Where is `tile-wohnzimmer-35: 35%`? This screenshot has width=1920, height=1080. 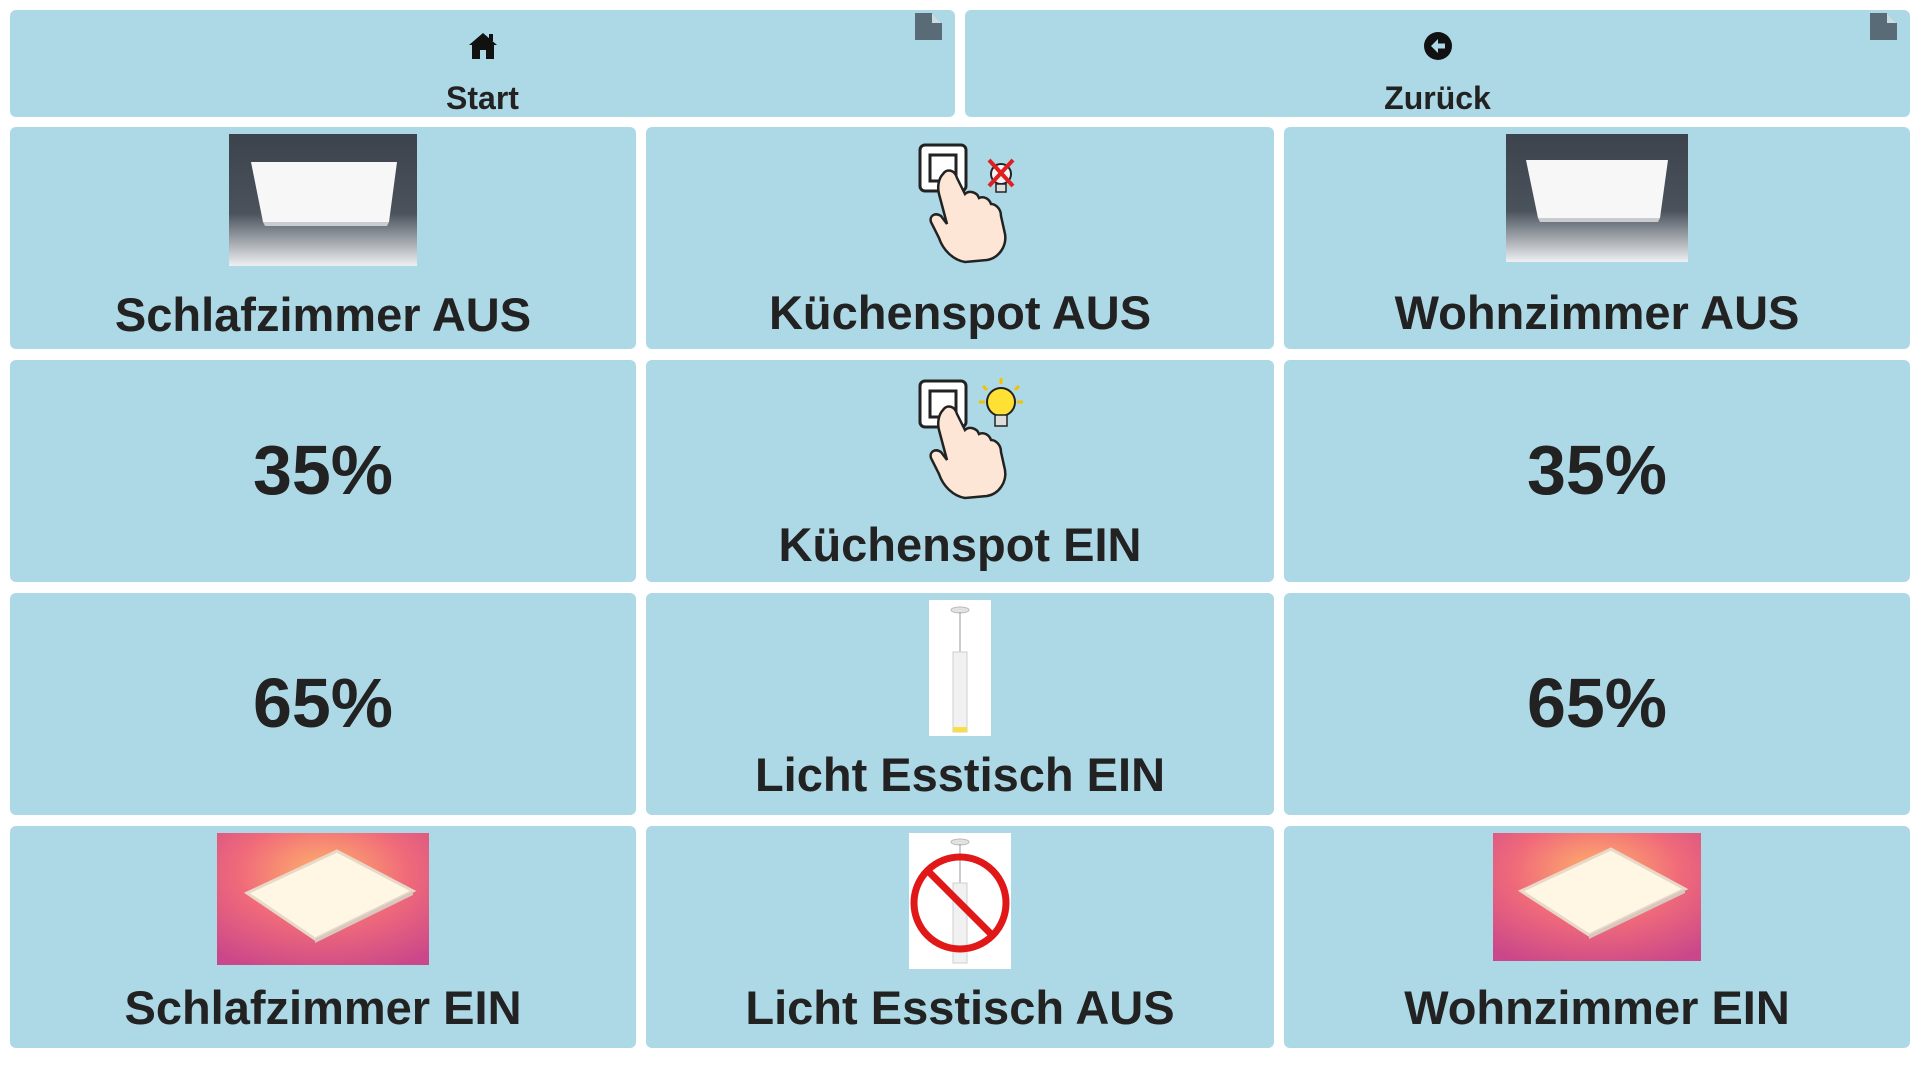 tile-wohnzimmer-35: 35% is located at coordinates (1597, 471).